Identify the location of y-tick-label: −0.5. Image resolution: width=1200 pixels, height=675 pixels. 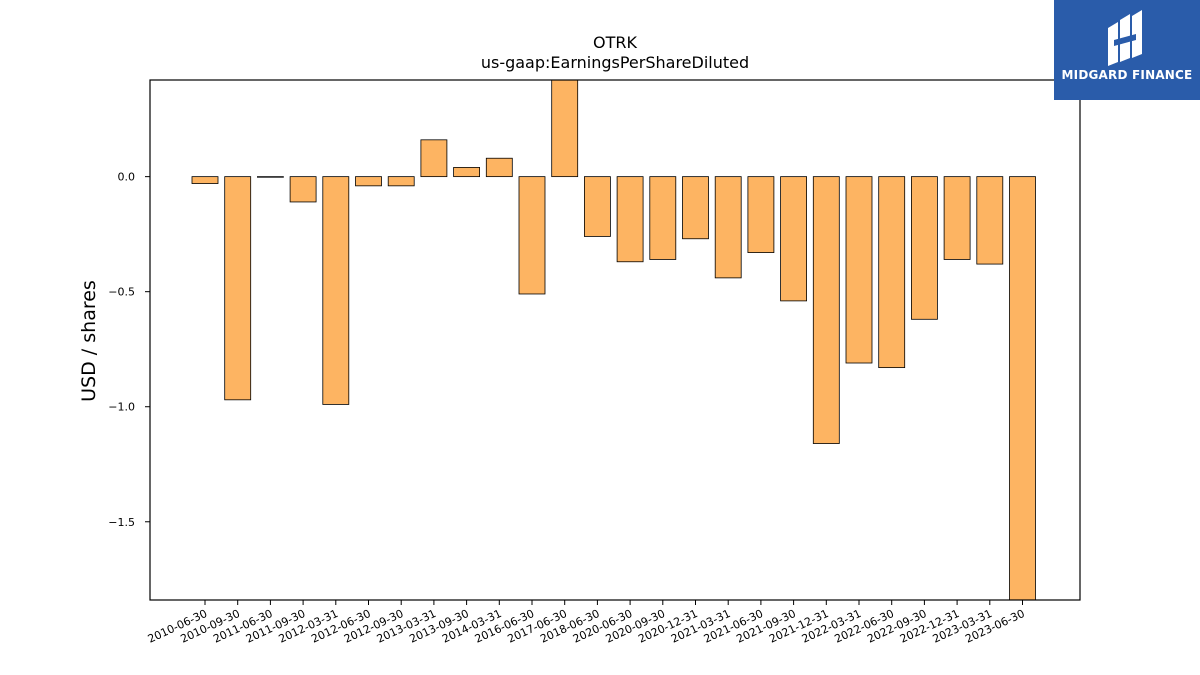
(121, 292).